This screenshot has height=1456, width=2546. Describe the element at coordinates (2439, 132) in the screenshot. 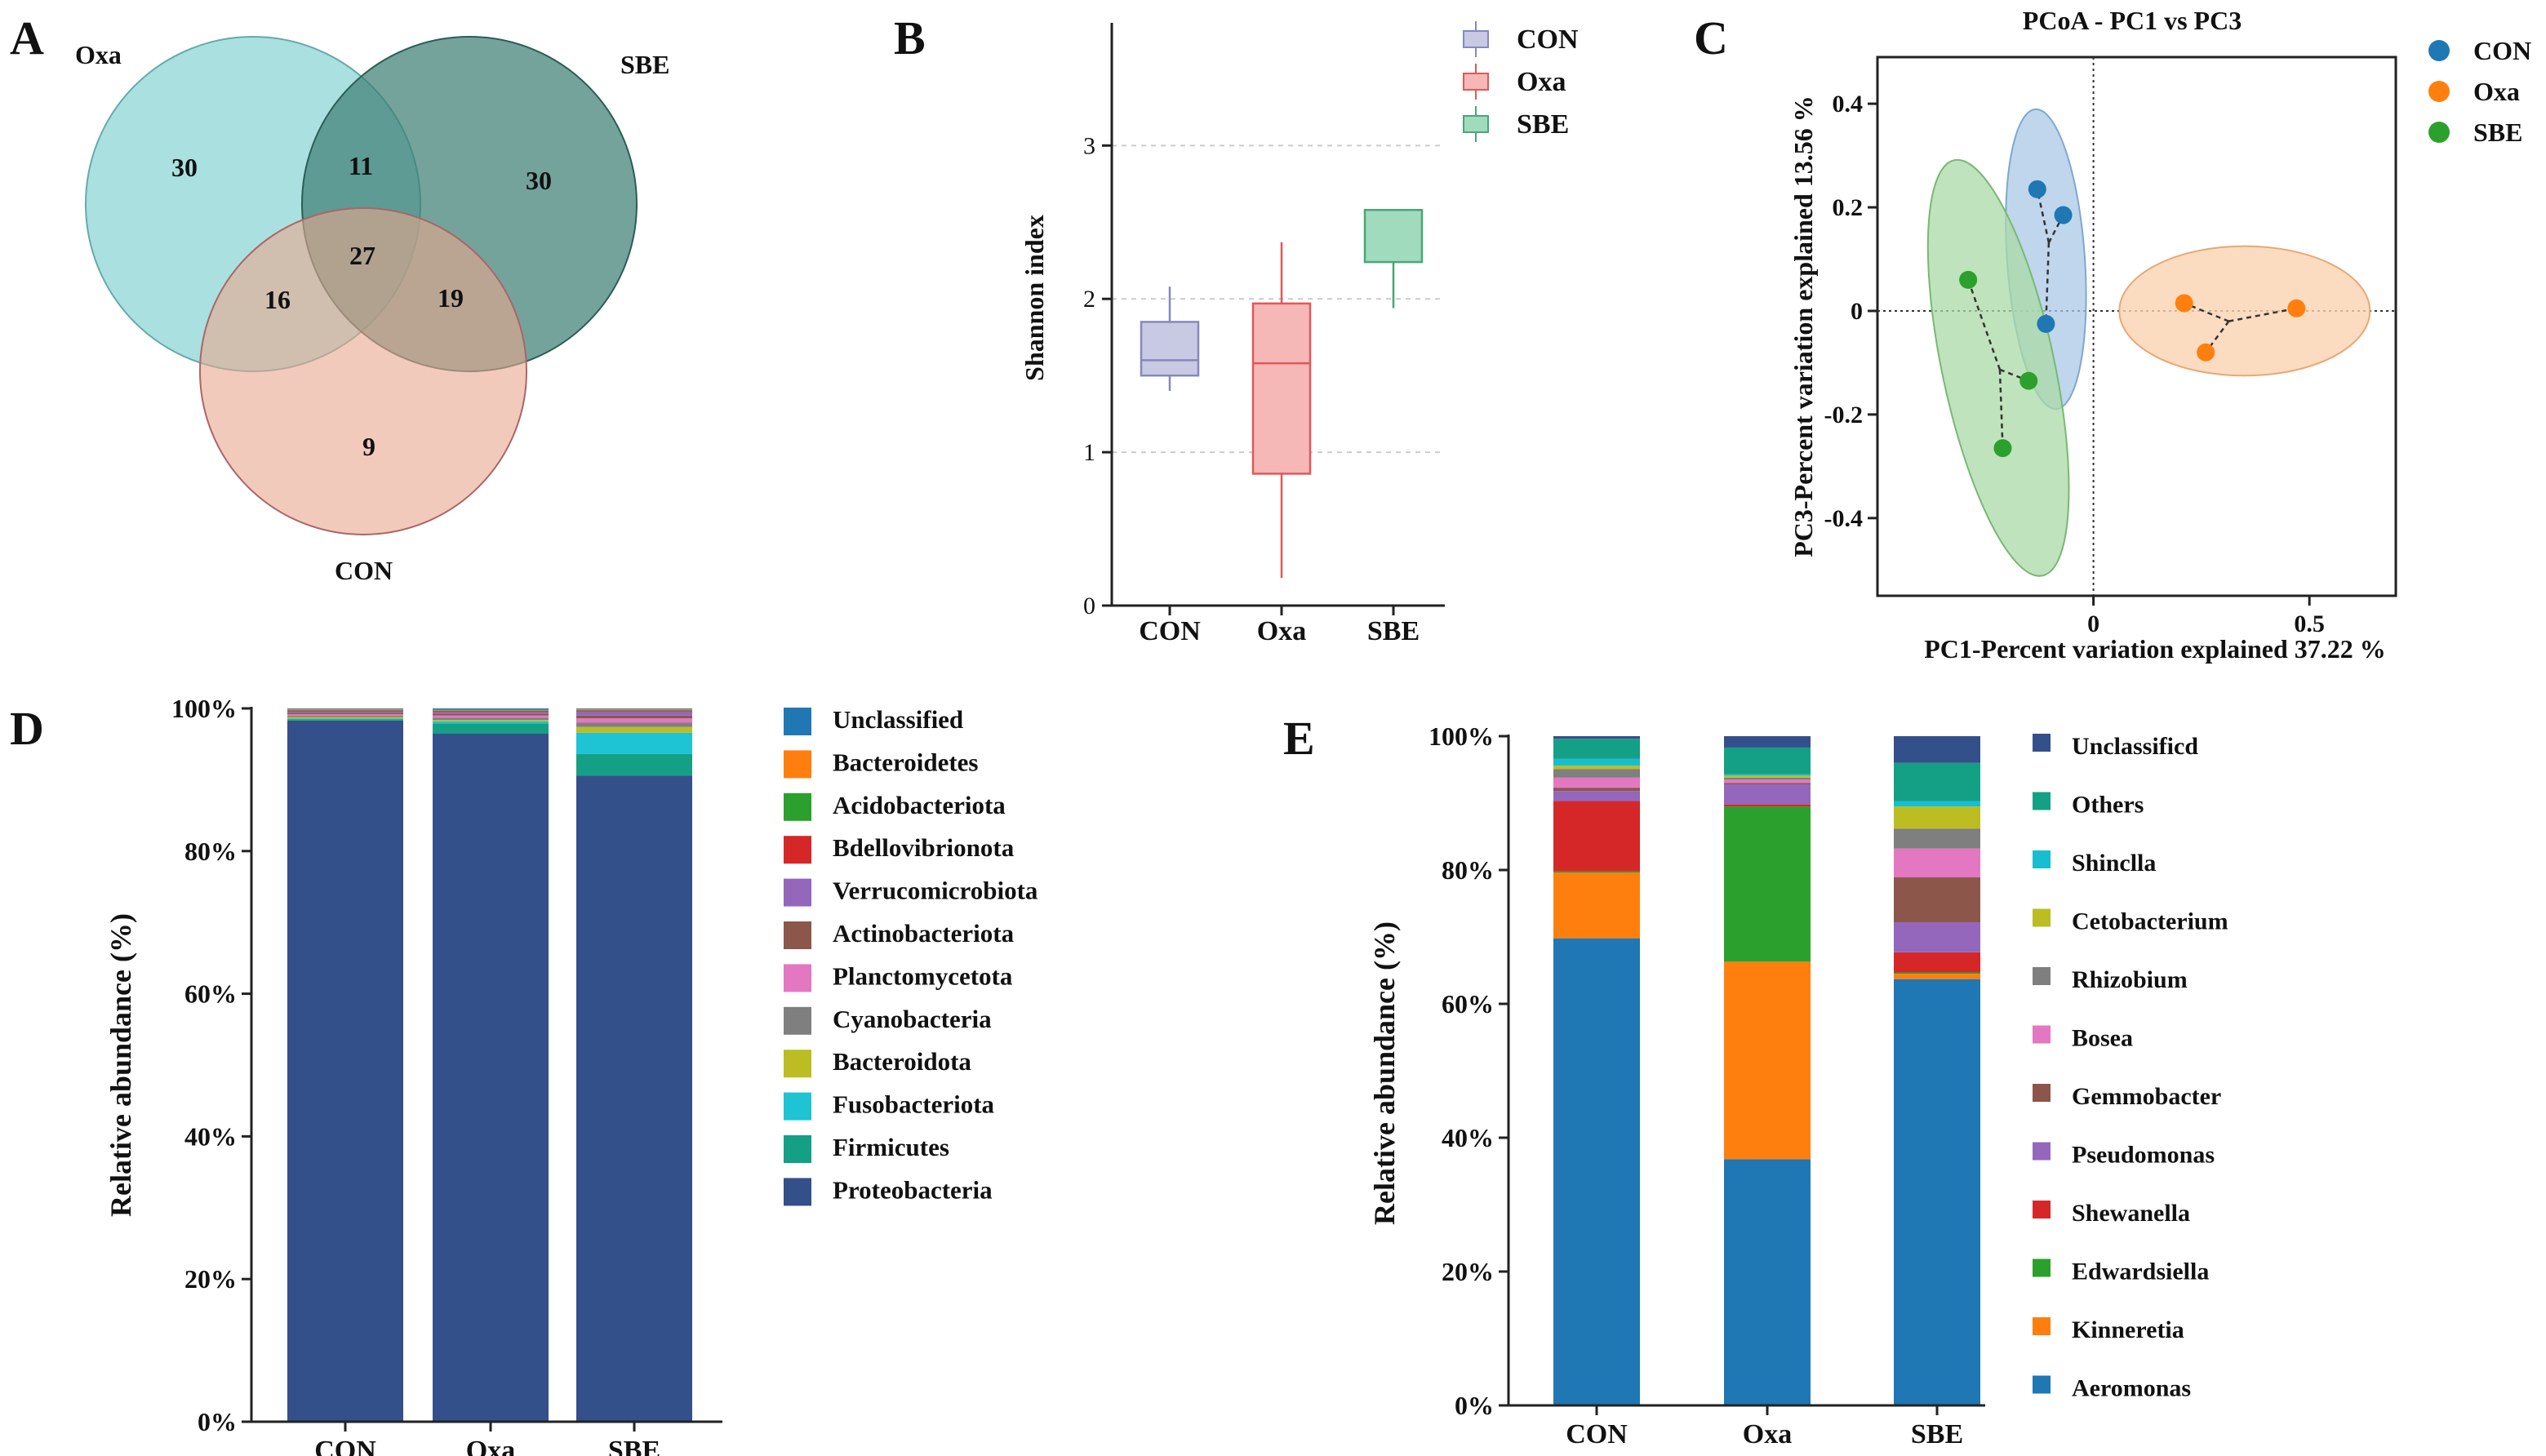

I see `pcoa-legend-marker` at that location.